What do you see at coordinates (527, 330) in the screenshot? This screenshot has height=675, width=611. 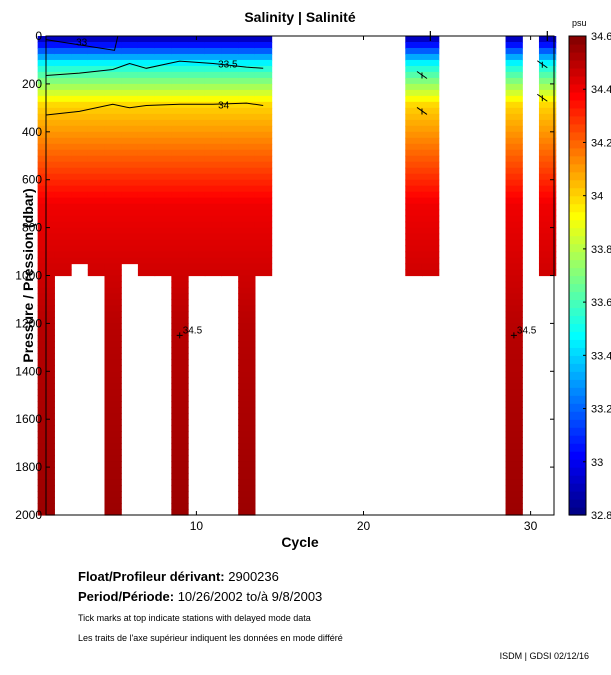 I see `contour-label-34.5: 34.5` at bounding box center [527, 330].